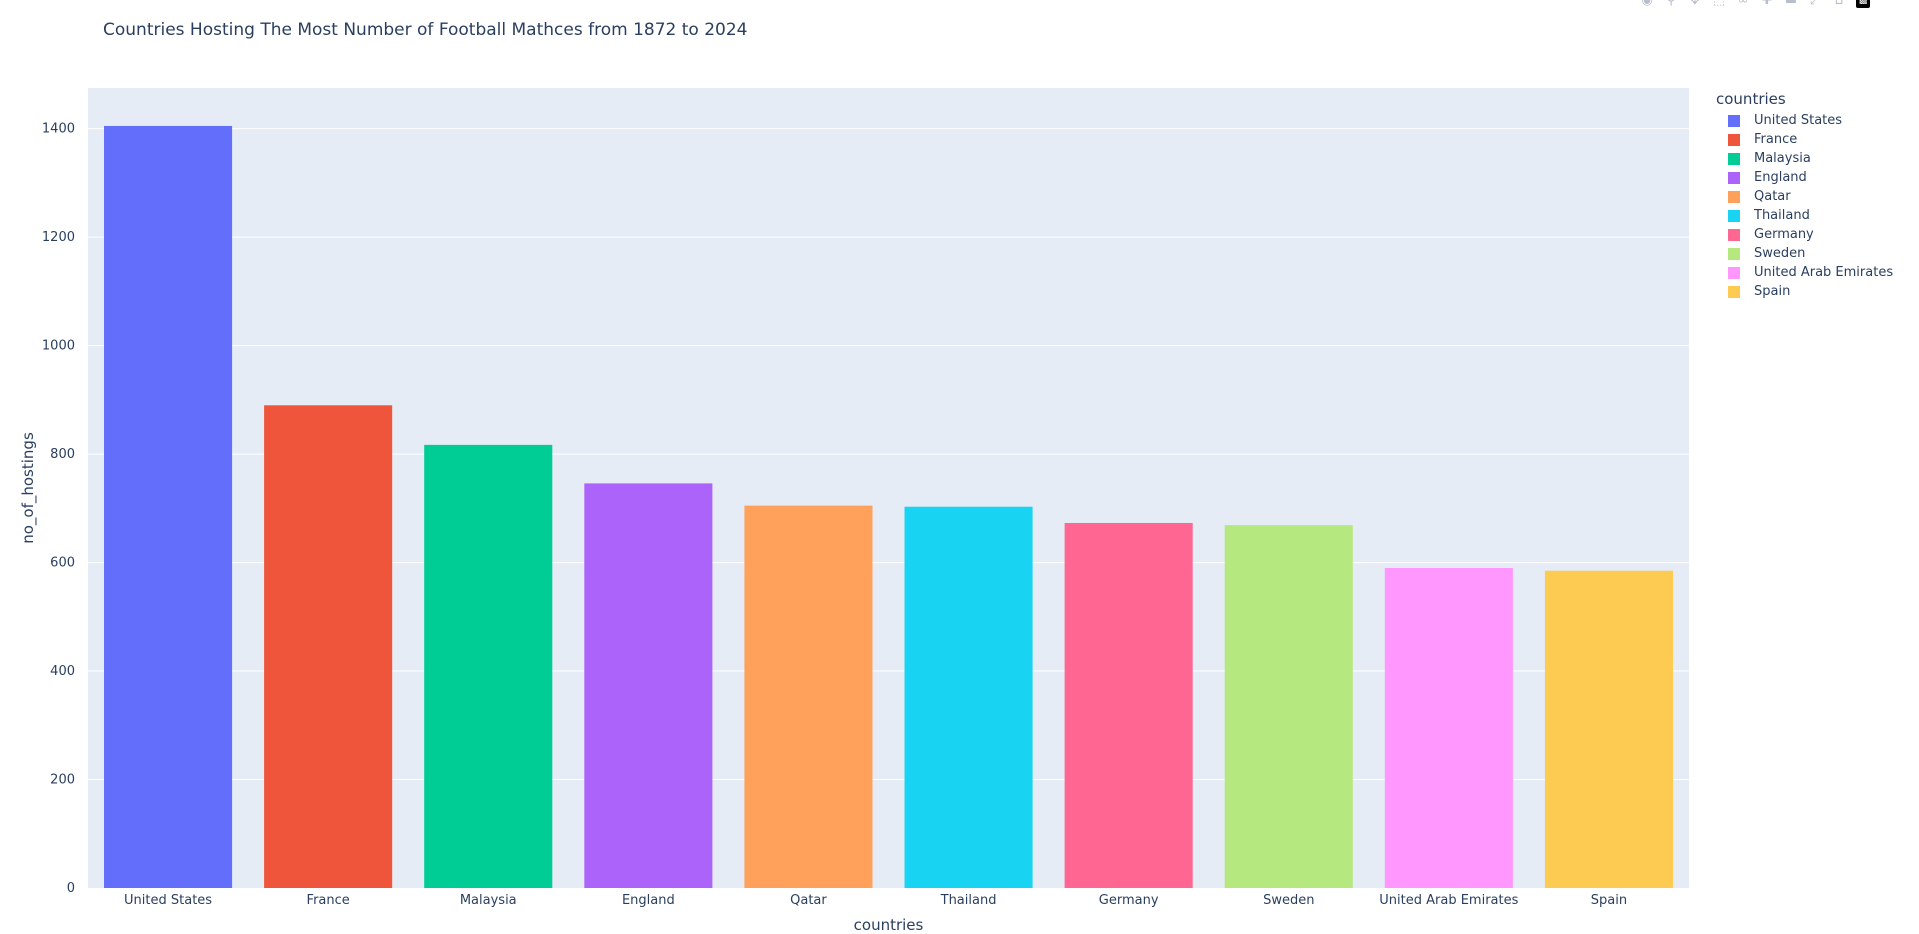 The width and height of the screenshot is (1919, 934). What do you see at coordinates (1776, 139) in the screenshot?
I see `legend-label: France` at bounding box center [1776, 139].